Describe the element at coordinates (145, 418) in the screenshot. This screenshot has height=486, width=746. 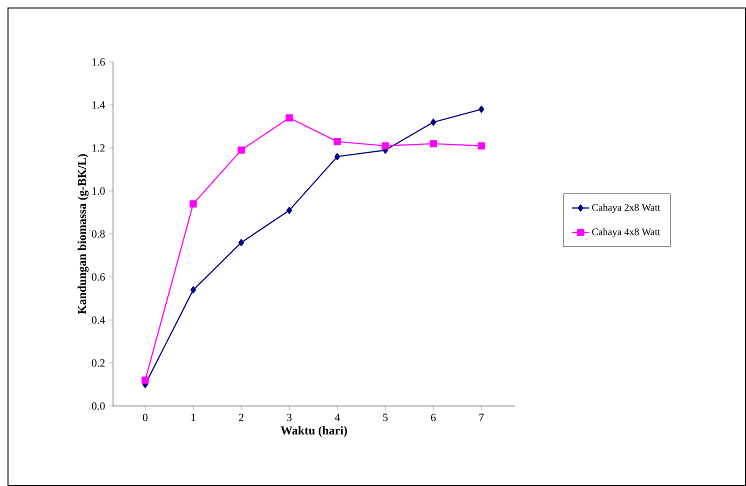
I see `x-tick-label: 0` at that location.